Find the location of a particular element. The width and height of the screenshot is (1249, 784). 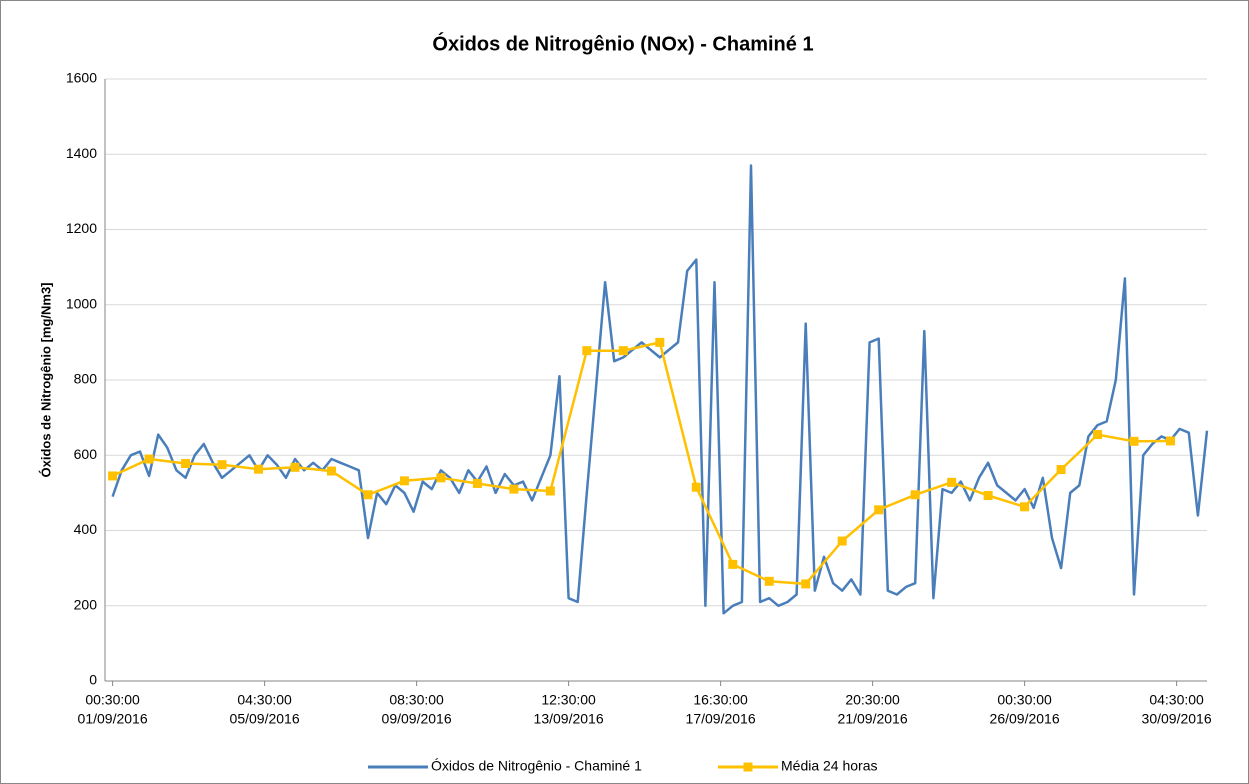

x-tick-label: 16:30:00 is located at coordinates (720, 700).